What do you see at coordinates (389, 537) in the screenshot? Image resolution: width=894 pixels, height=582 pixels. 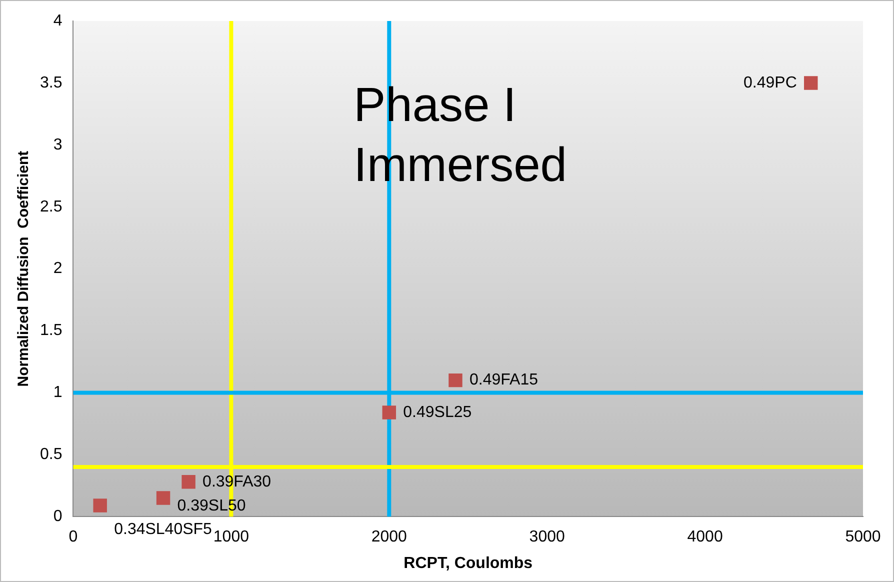 I see `x-tick-label: 2000` at bounding box center [389, 537].